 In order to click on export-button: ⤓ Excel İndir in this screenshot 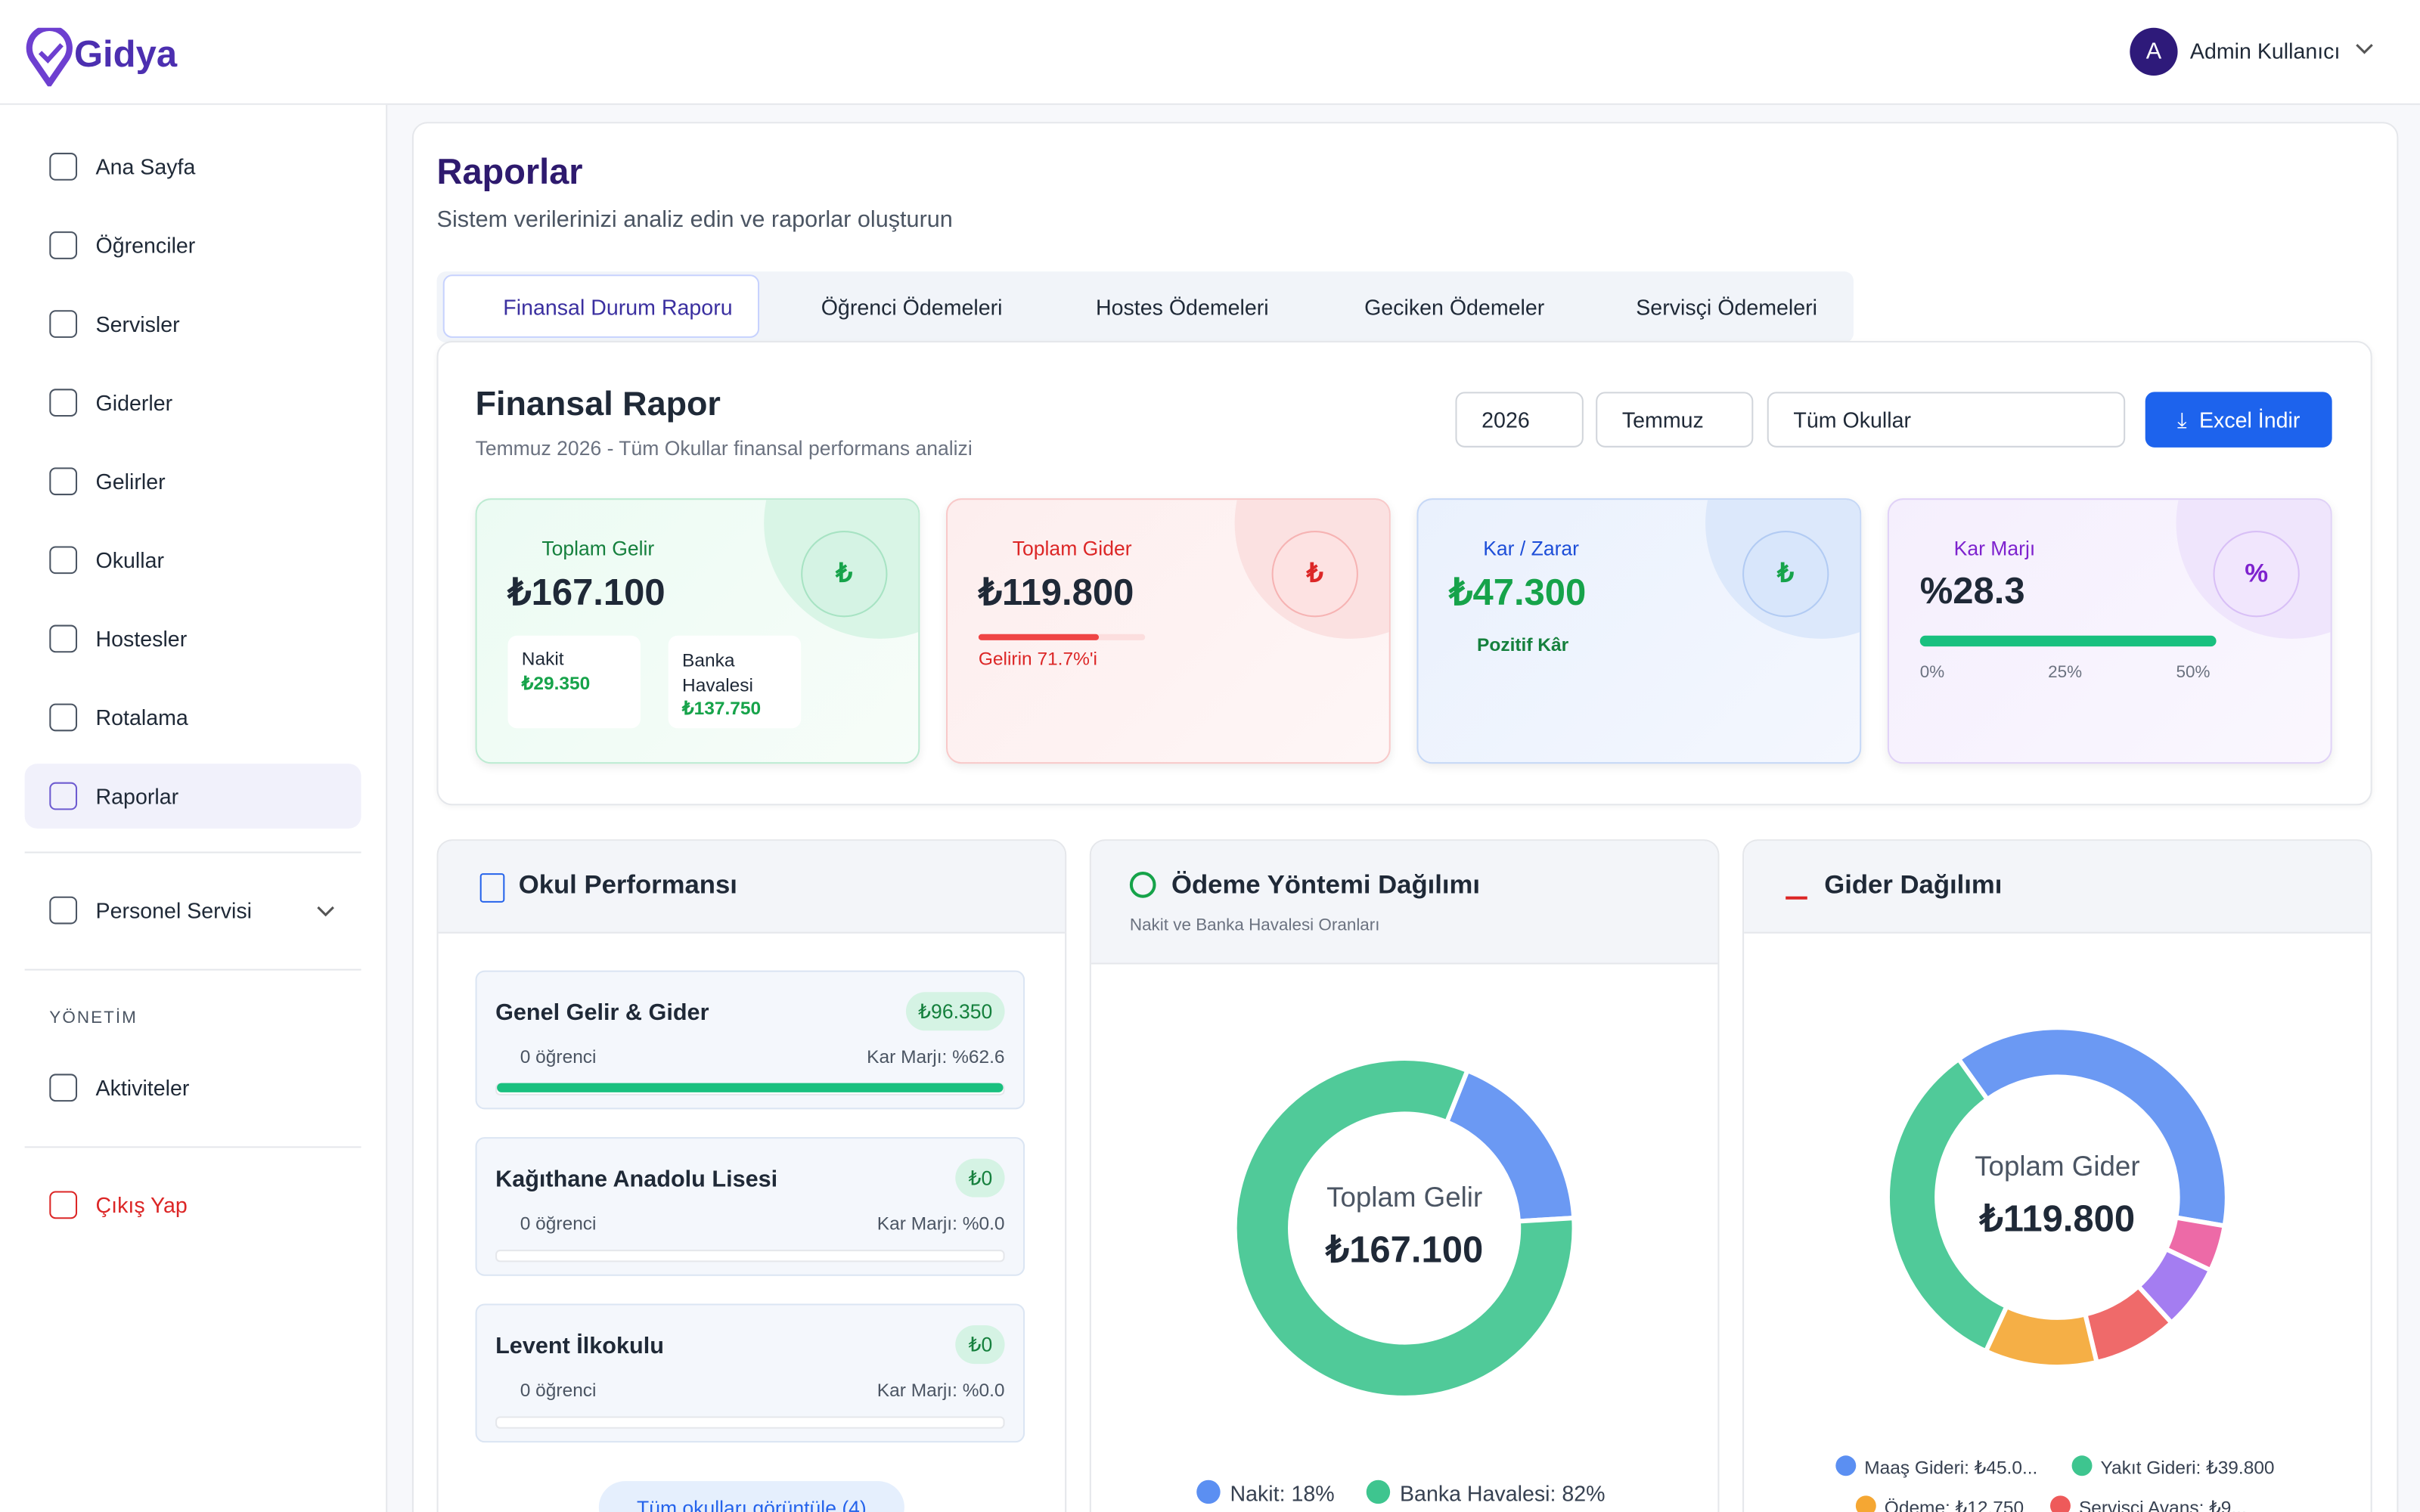, I will do `click(2238, 420)`.